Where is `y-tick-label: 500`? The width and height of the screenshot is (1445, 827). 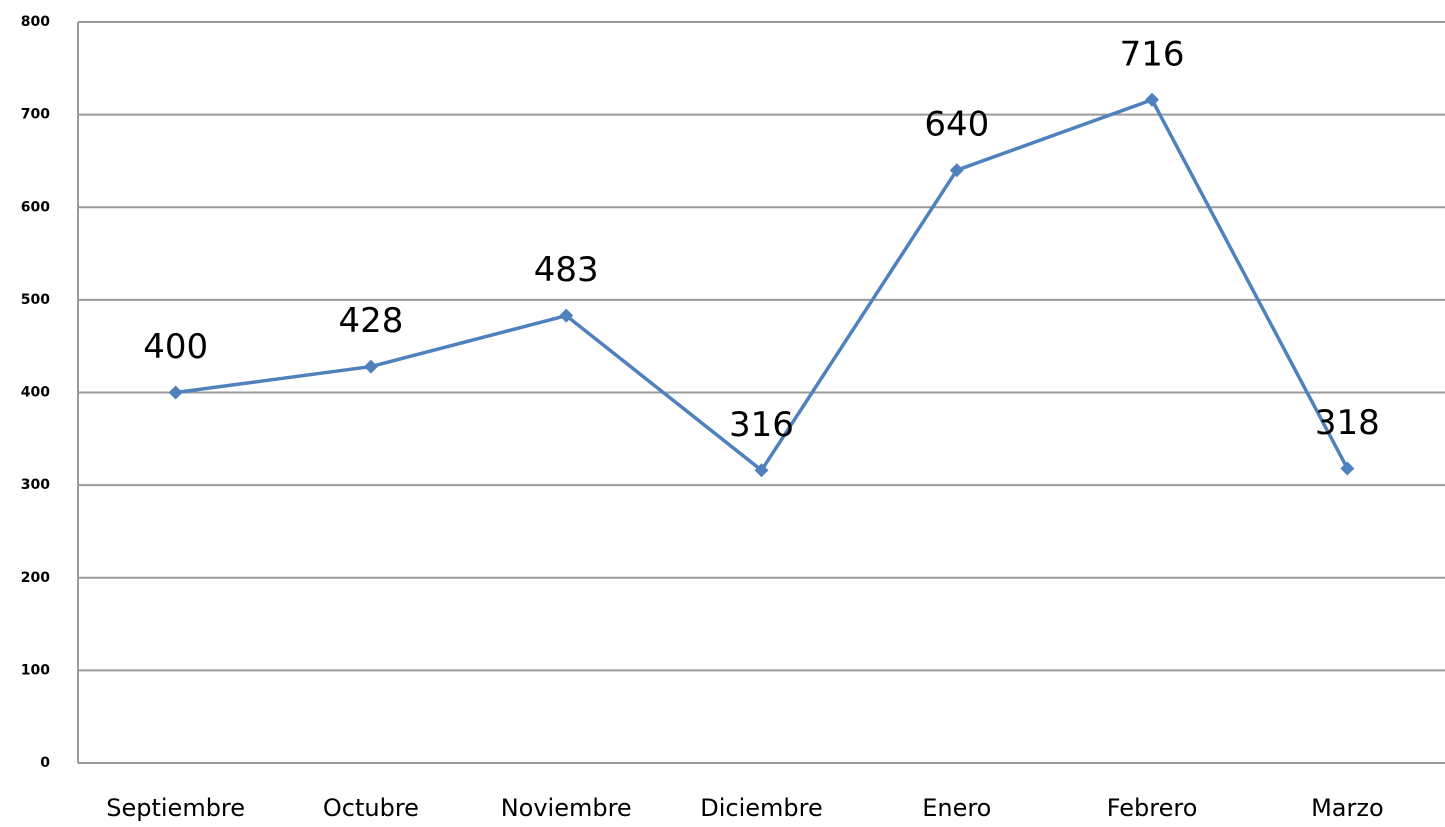
y-tick-label: 500 is located at coordinates (35, 300).